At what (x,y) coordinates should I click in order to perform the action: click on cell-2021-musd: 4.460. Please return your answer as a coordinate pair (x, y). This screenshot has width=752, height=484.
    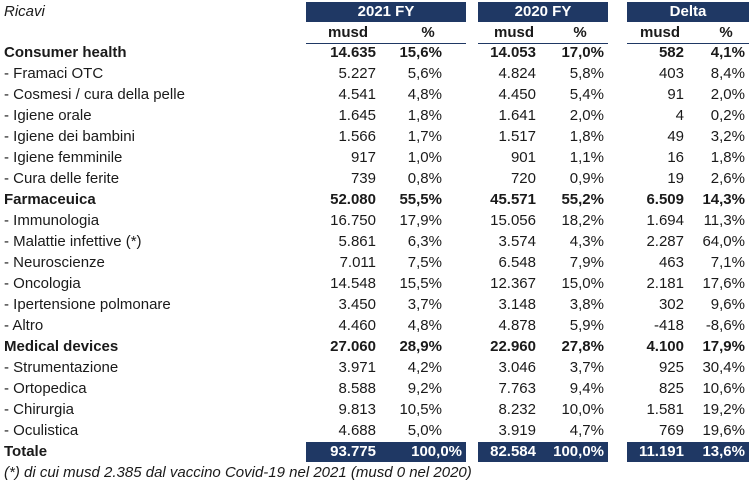
    Looking at the image, I should click on (357, 325).